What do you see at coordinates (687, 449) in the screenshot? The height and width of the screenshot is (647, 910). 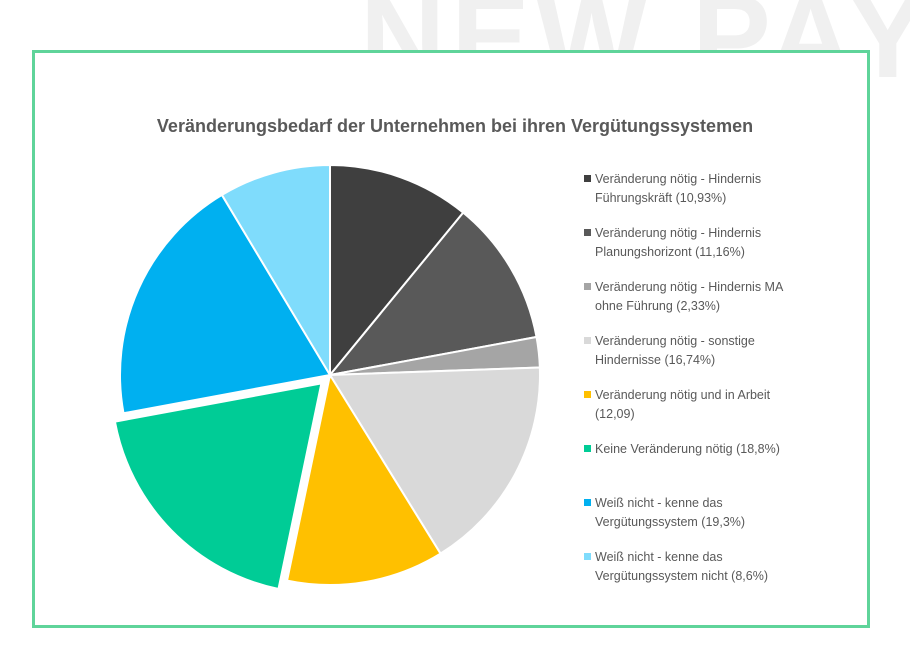 I see `legend-label: Keine Veränderung nötig (18,8%)` at bounding box center [687, 449].